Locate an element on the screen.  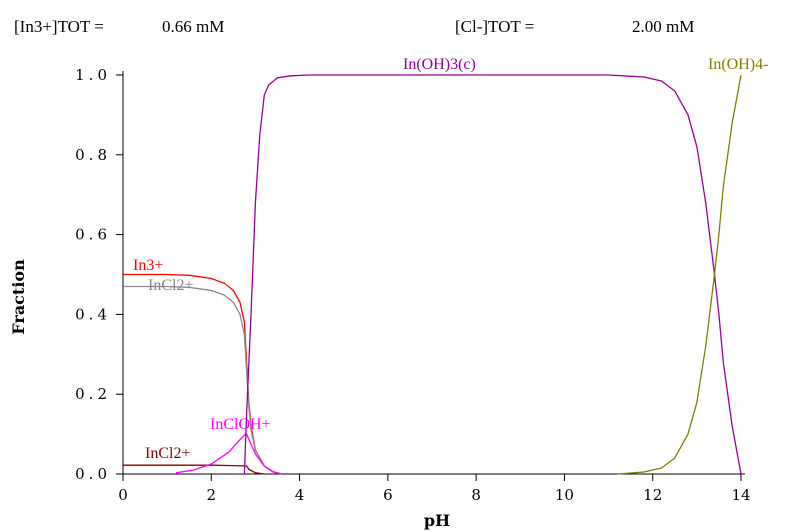
series-label-0: In3+ is located at coordinates (148, 265).